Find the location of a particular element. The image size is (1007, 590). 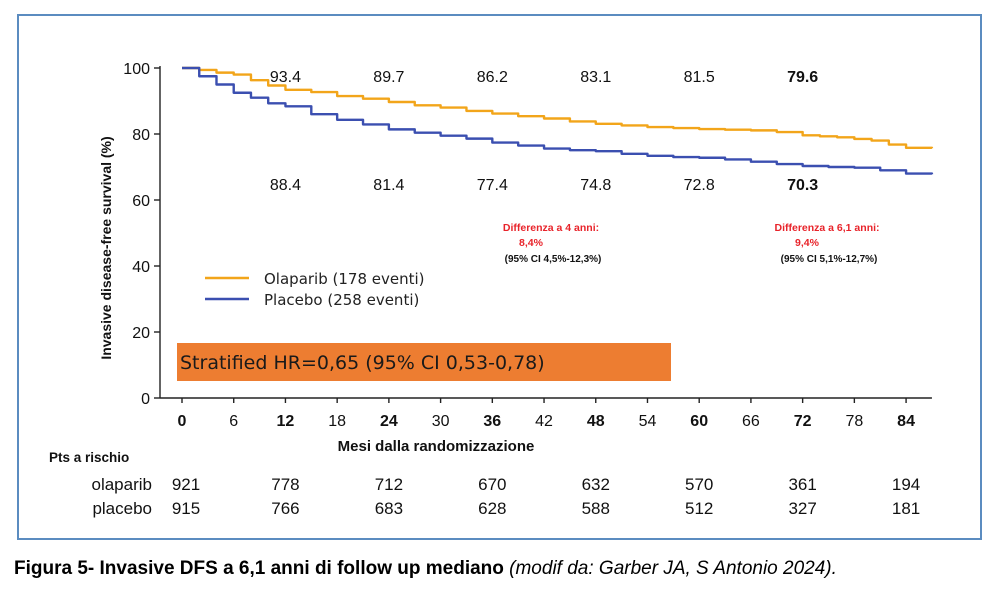

hr-box is located at coordinates (424, 362).